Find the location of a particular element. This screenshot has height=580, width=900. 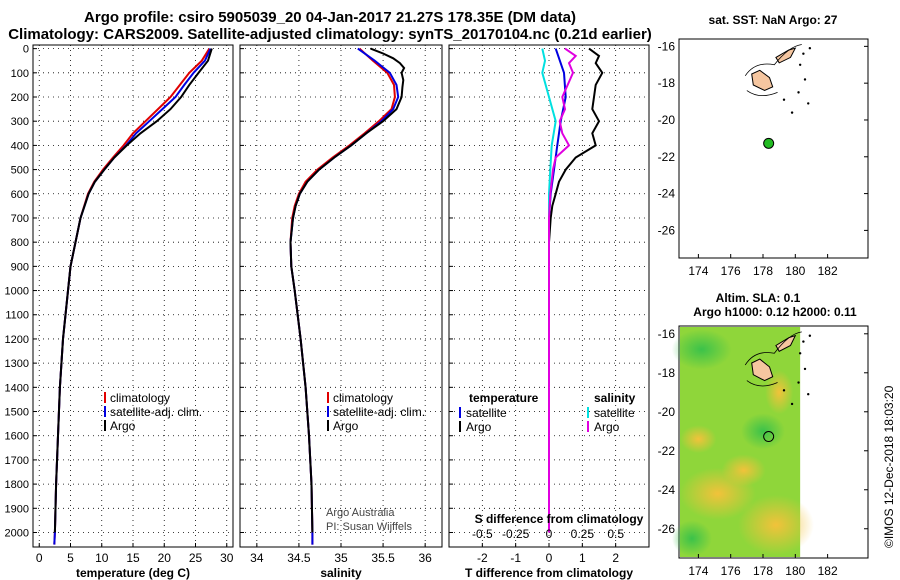

salinity-series-argo is located at coordinates (347, 290).